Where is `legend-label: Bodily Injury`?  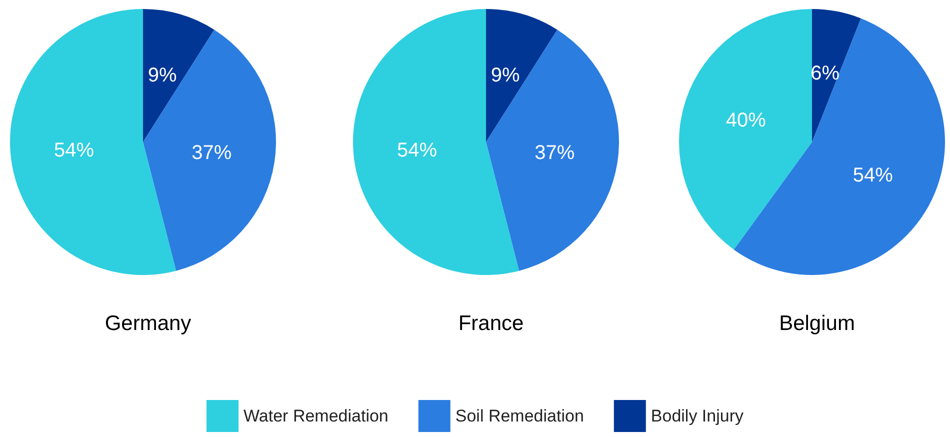
legend-label: Bodily Injury is located at coordinates (697, 416).